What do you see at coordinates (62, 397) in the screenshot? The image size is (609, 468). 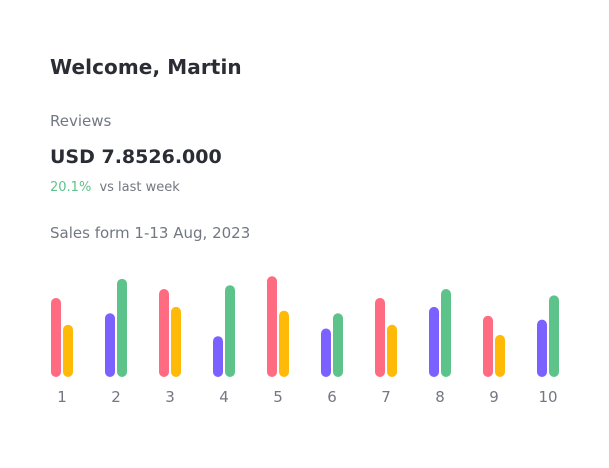 I see `x-tick-label: 1` at bounding box center [62, 397].